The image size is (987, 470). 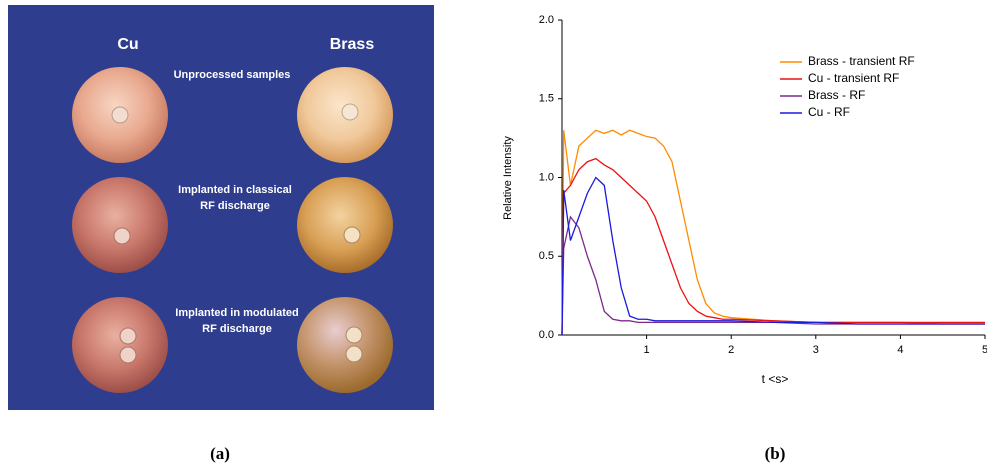 What do you see at coordinates (775, 453) in the screenshot?
I see `caption: (b)` at bounding box center [775, 453].